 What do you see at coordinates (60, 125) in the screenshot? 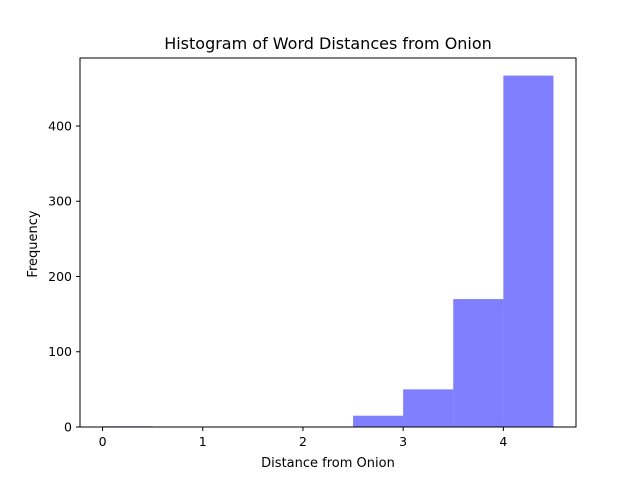
I see `y-tick-label-4: 400` at bounding box center [60, 125].